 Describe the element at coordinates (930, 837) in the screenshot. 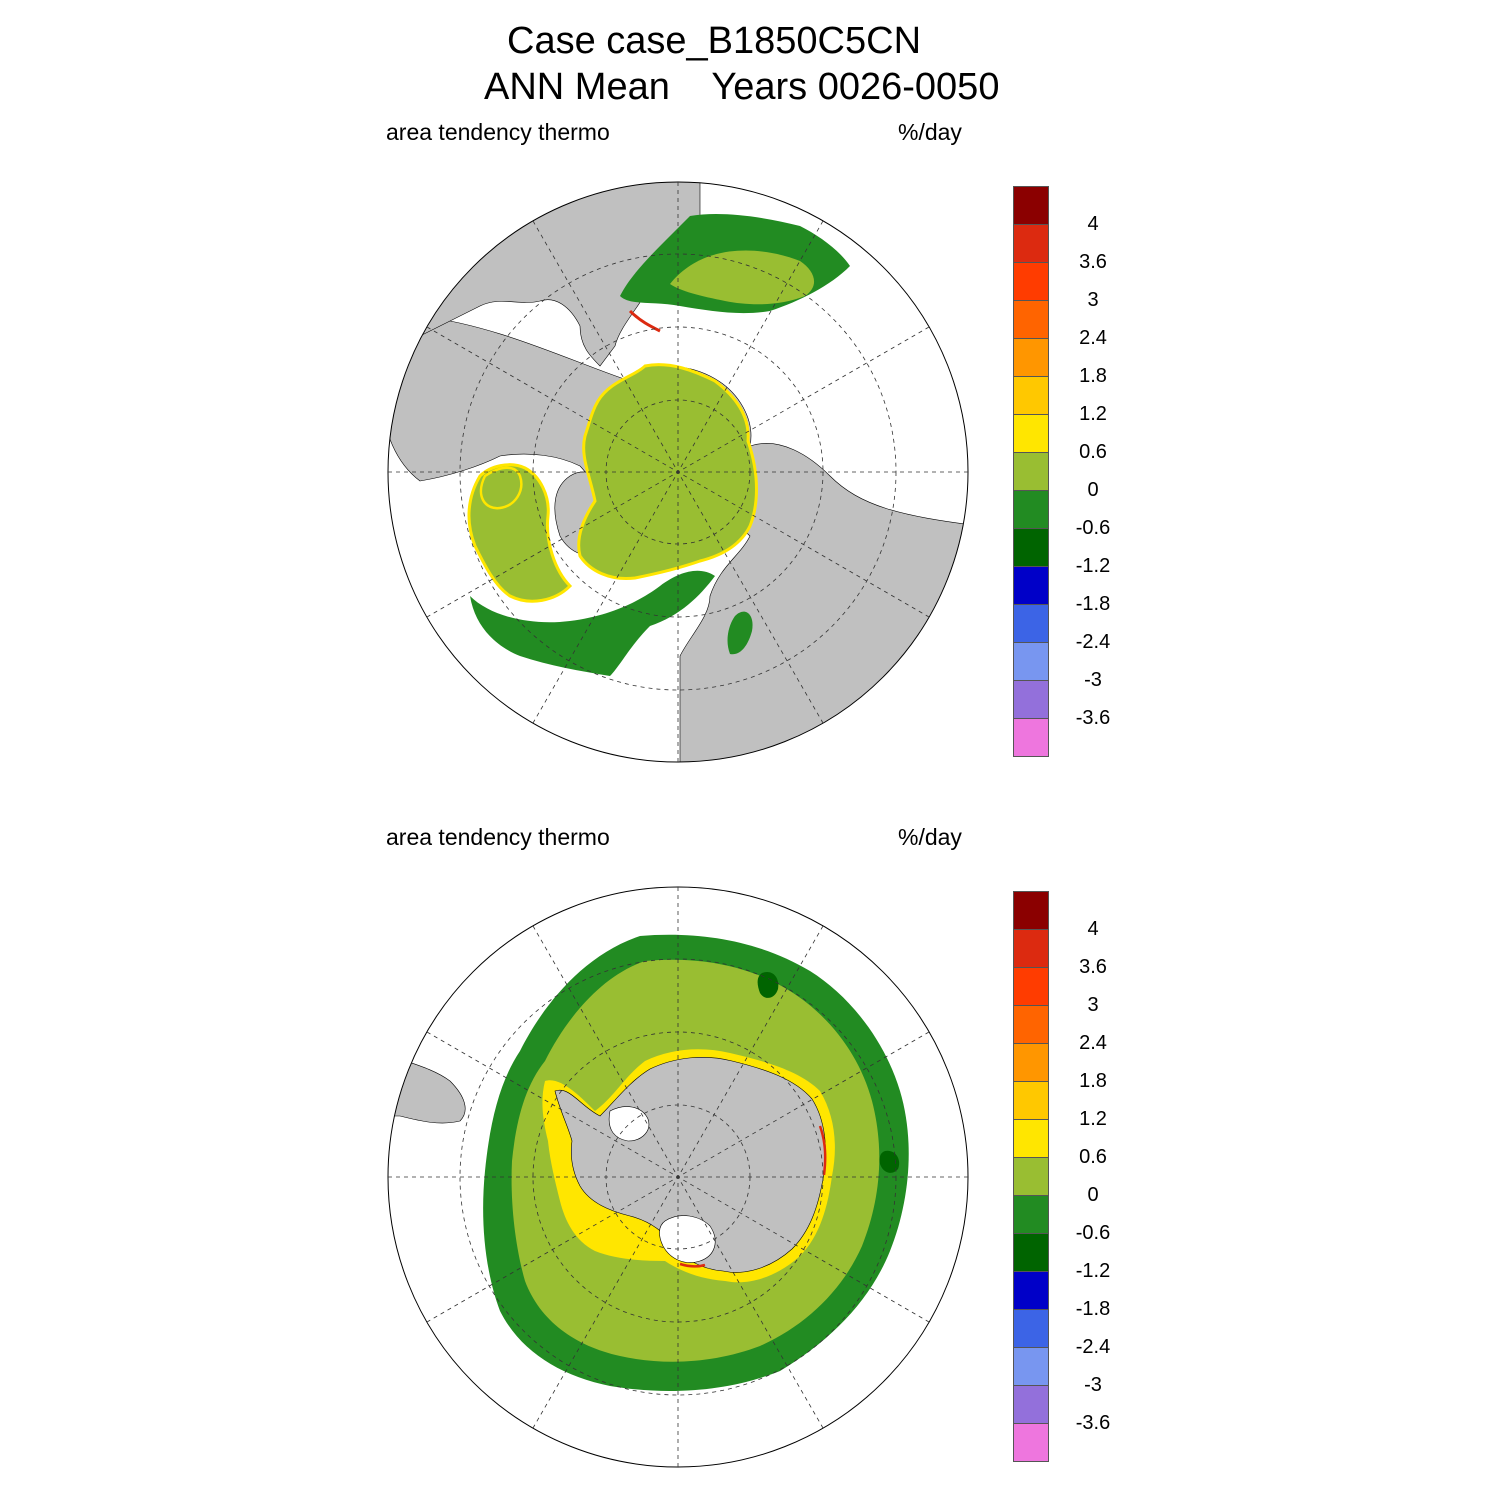

I see `south-units-label: %/day` at that location.